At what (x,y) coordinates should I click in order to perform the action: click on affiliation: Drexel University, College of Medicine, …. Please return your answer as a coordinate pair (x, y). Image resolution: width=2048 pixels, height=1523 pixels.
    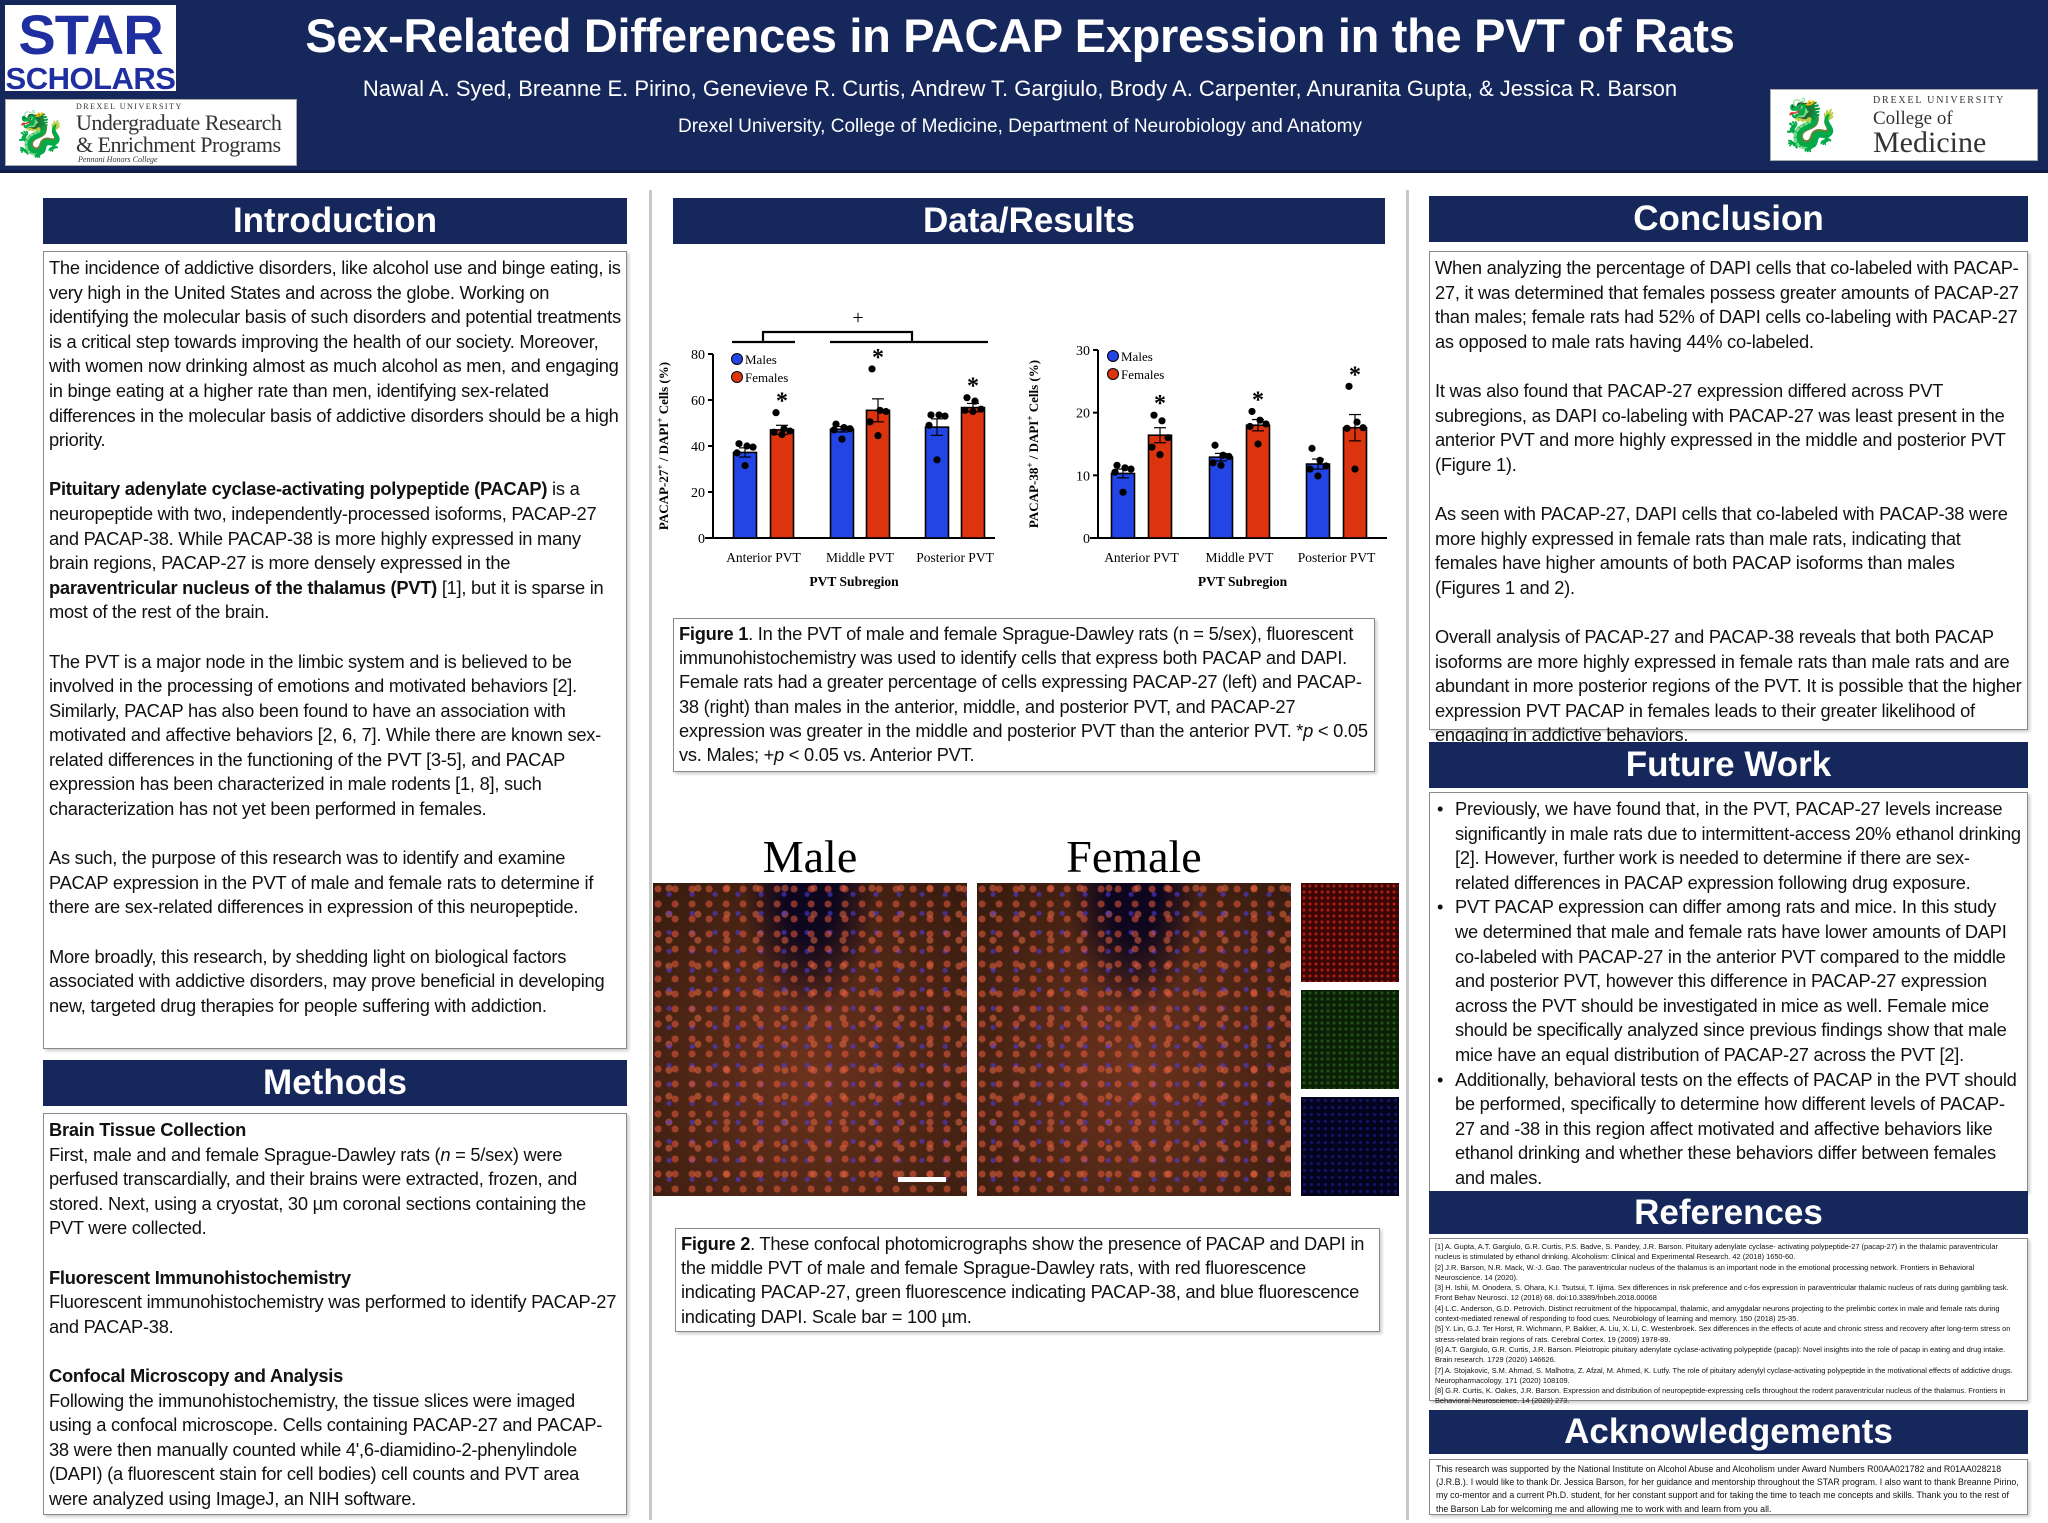
    Looking at the image, I should click on (1020, 126).